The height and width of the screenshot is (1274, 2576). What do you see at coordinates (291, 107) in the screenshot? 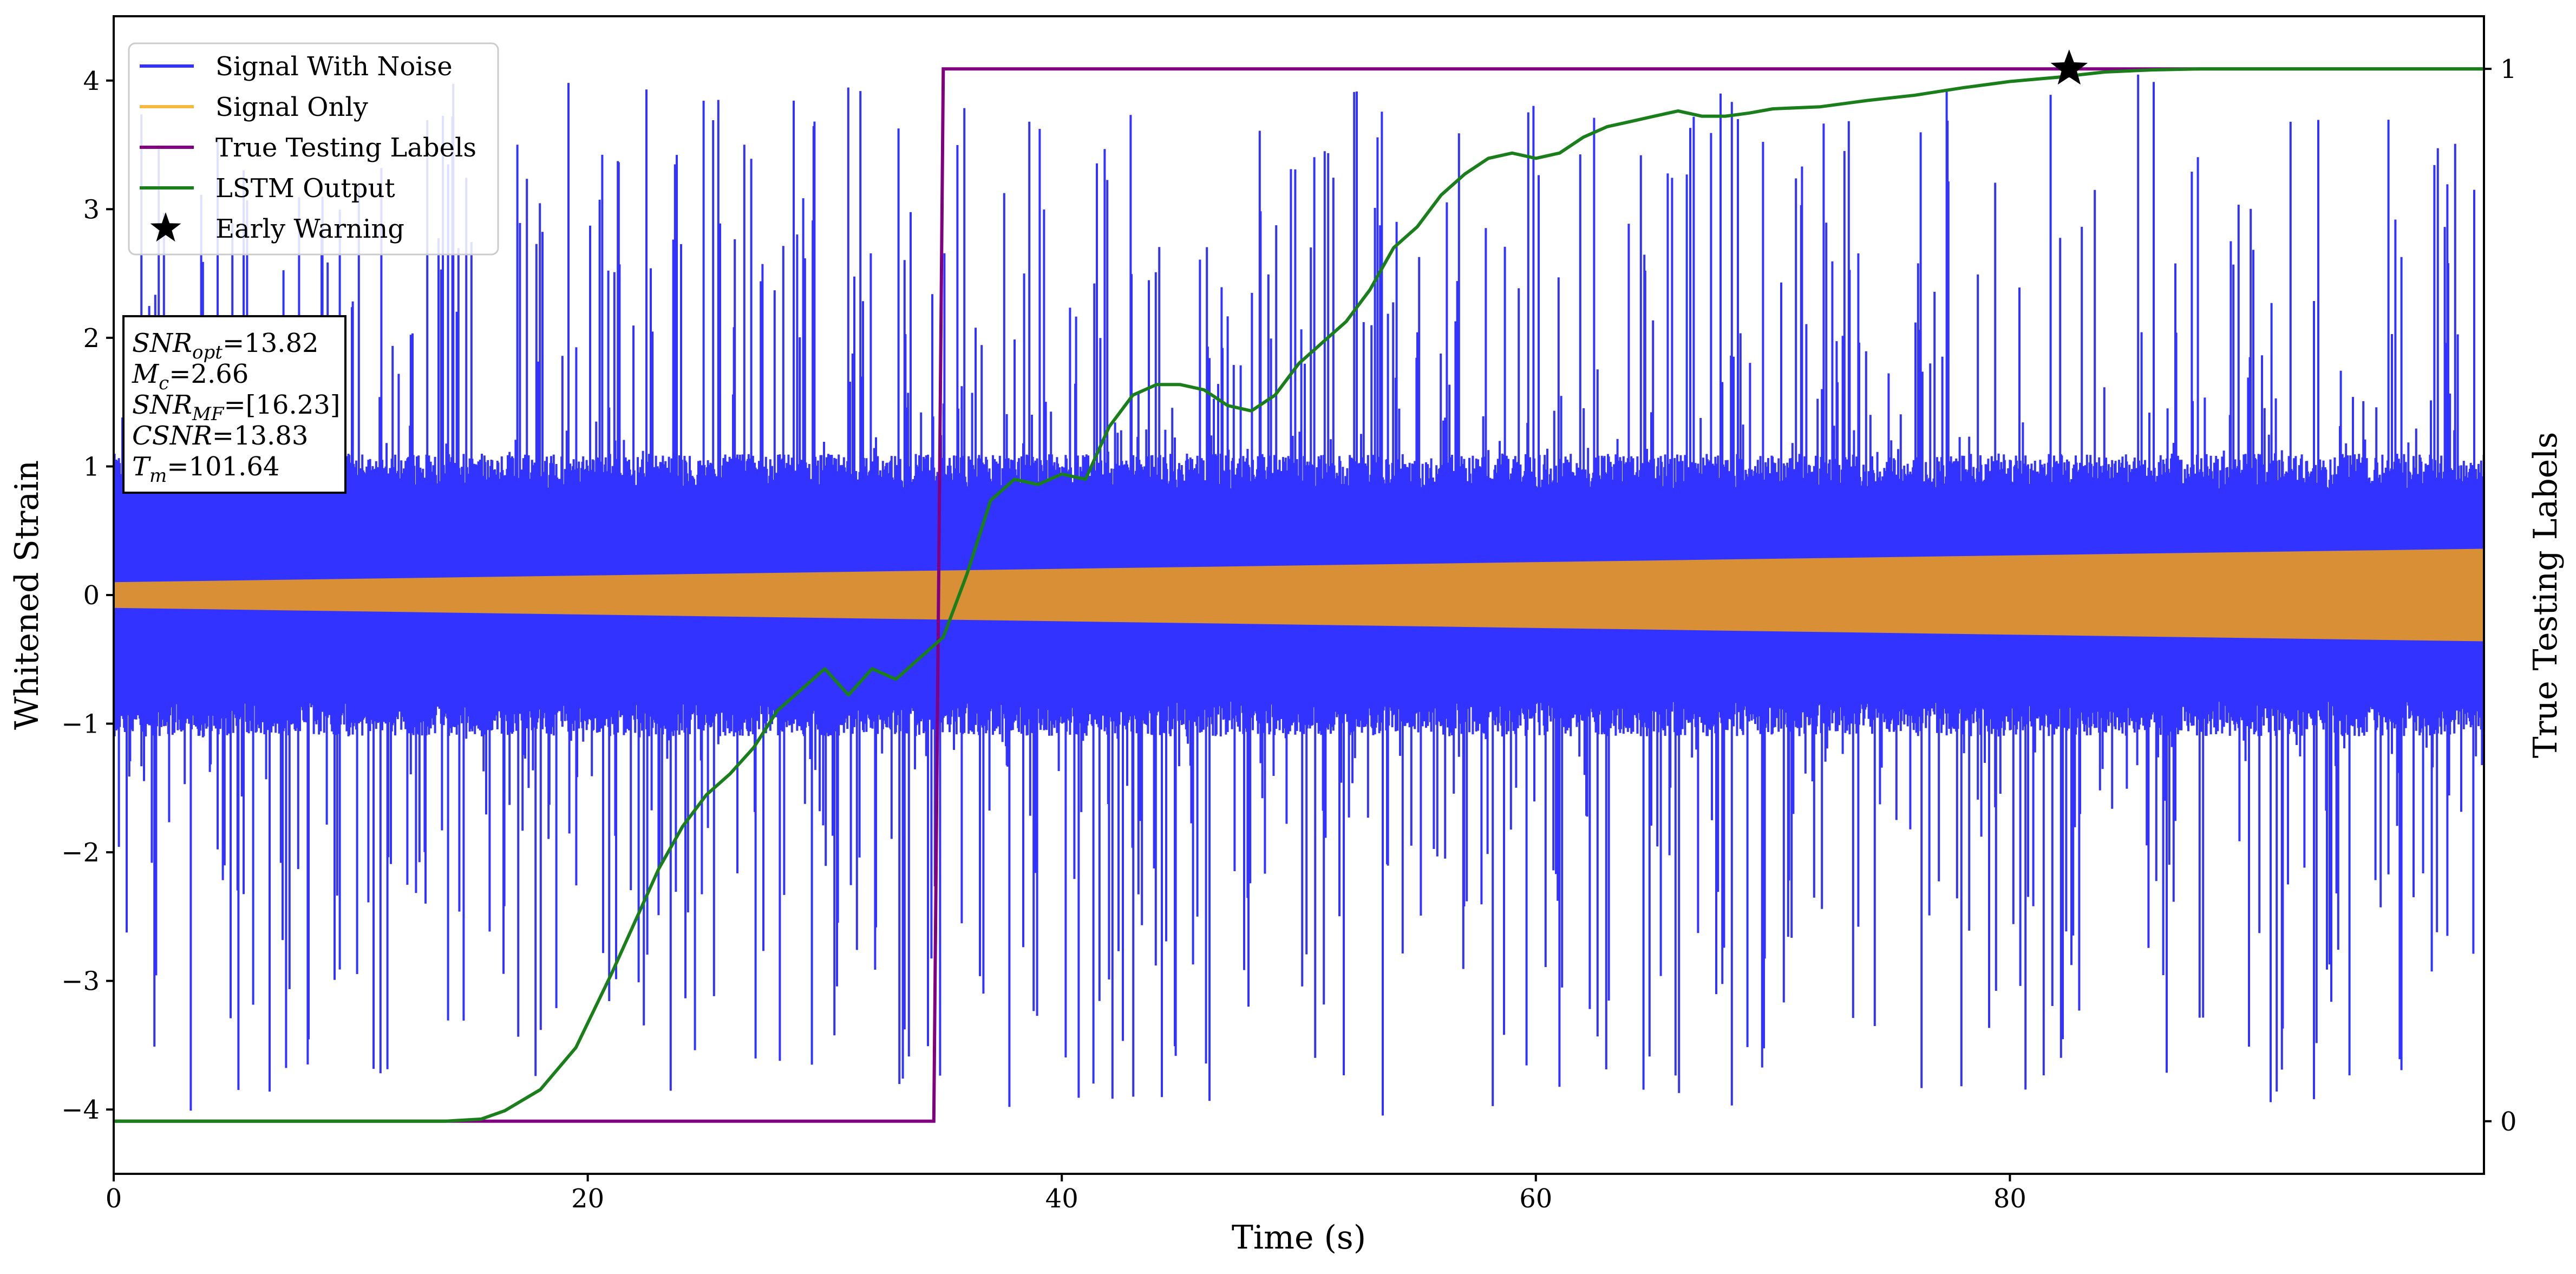
I see `legend-entry-label: Signal Only` at bounding box center [291, 107].